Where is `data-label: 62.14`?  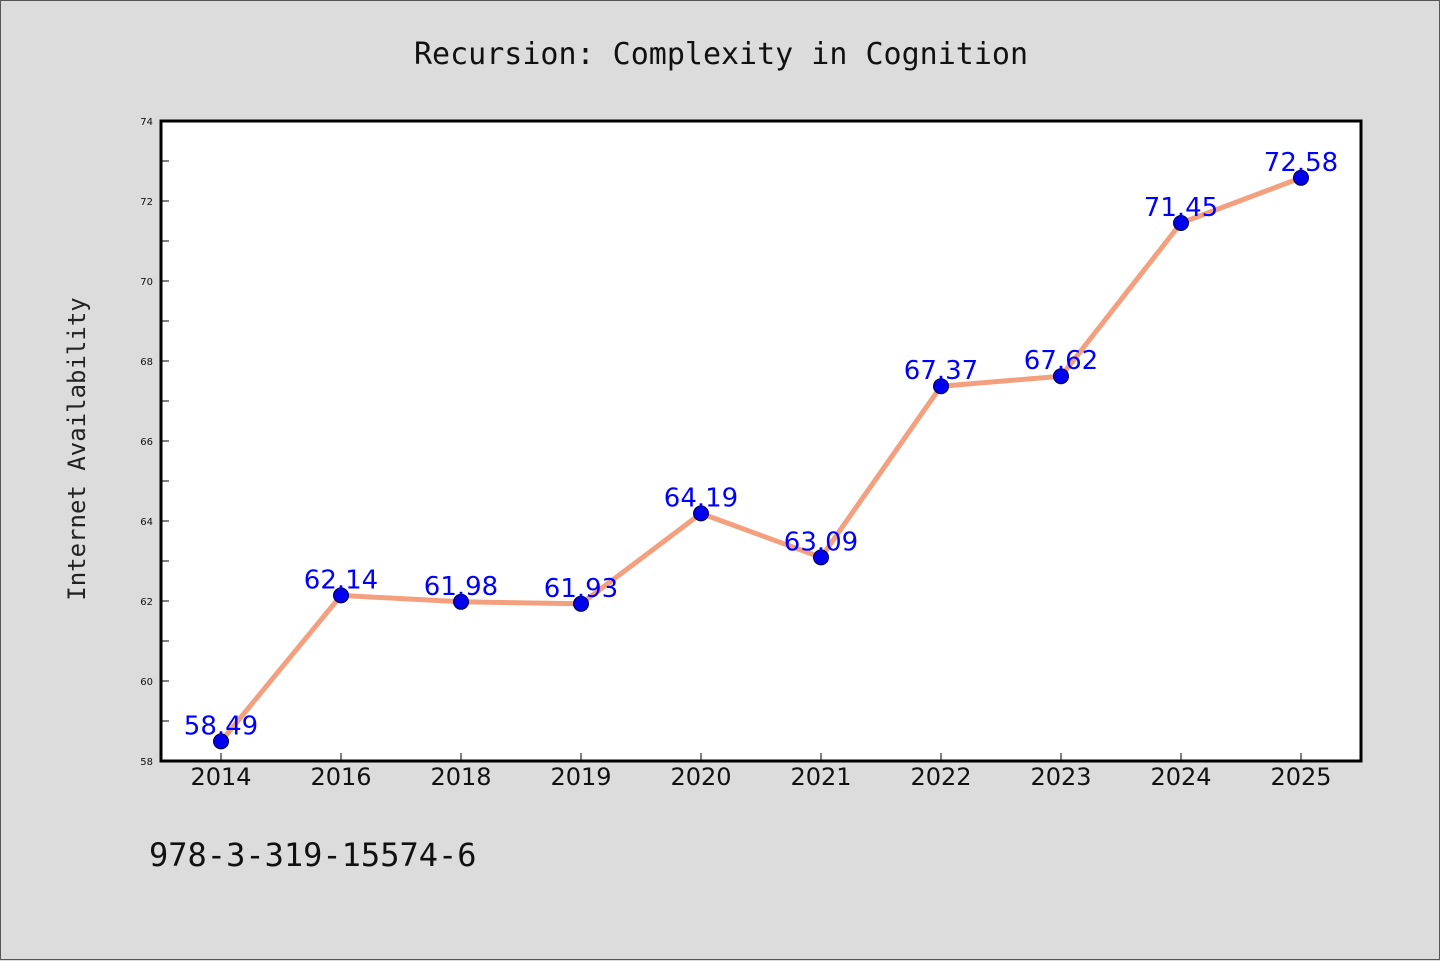 data-label: 62.14 is located at coordinates (341, 580).